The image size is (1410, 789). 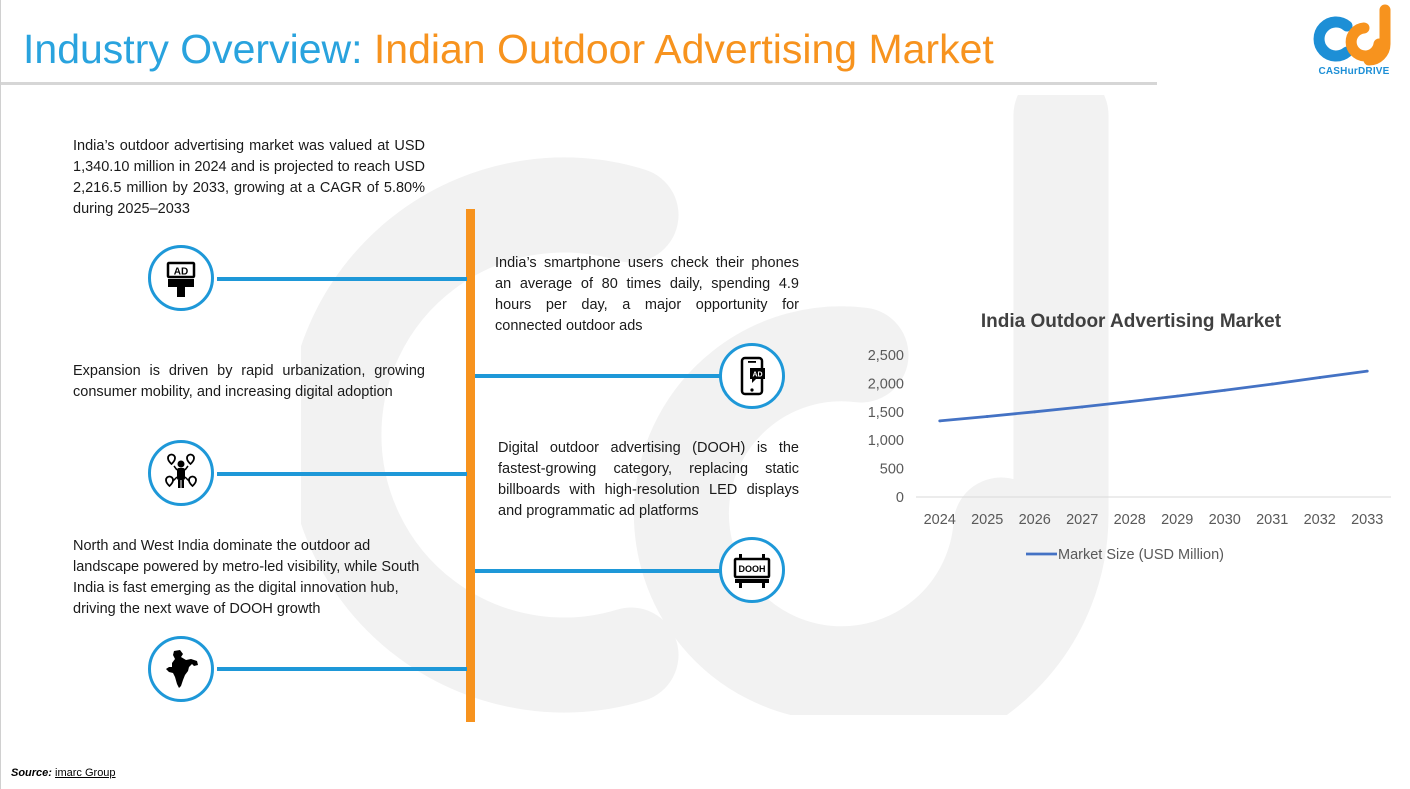 What do you see at coordinates (342, 474) in the screenshot?
I see `left-item-2-connector` at bounding box center [342, 474].